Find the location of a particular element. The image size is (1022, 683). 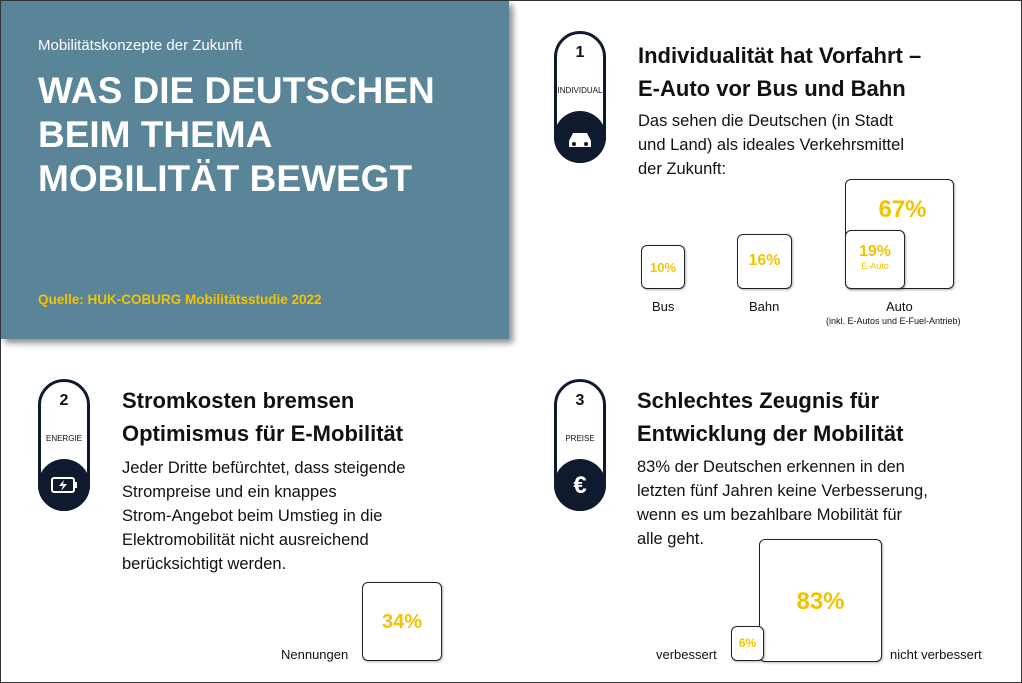

badge: 3 PREISE € is located at coordinates (580, 445).